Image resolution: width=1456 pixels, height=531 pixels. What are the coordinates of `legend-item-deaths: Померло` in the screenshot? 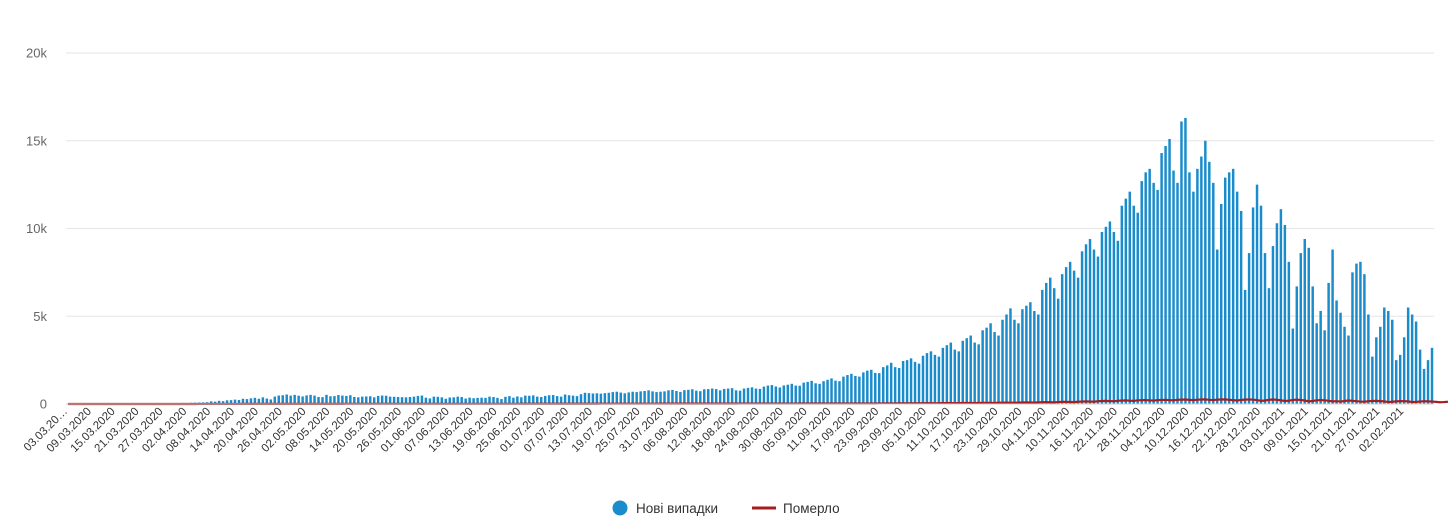 It's located at (796, 508).